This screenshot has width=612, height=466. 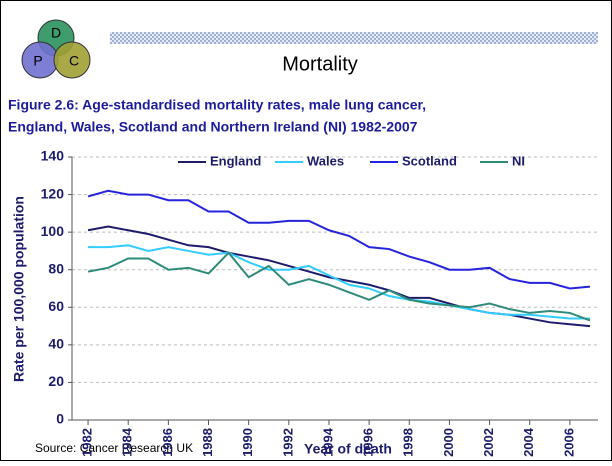 What do you see at coordinates (408, 442) in the screenshot?
I see `x-tick-label: 1998` at bounding box center [408, 442].